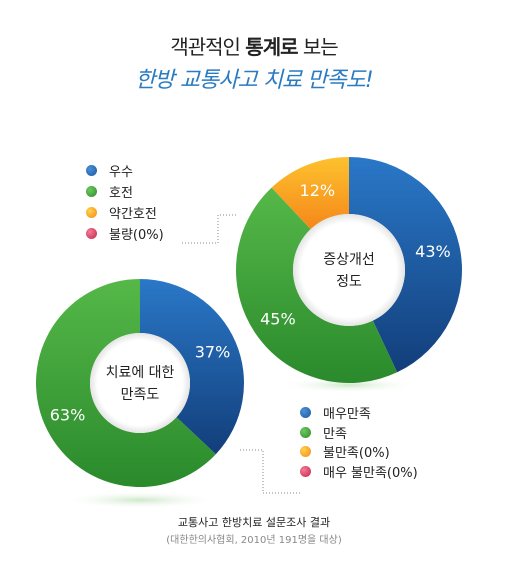 Image resolution: width=508 pixels, height=575 pixels. I want to click on footer-source: (대한한의사협회, 2010년 191명을 대상), so click(254, 540).